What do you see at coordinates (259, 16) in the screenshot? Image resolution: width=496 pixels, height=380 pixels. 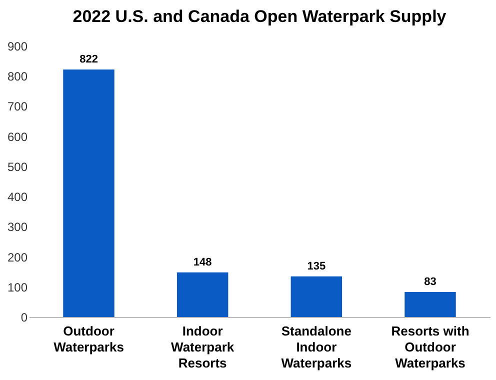 I see `chart-title: 2022 U.S. and Canada Open Waterpark Supply` at bounding box center [259, 16].